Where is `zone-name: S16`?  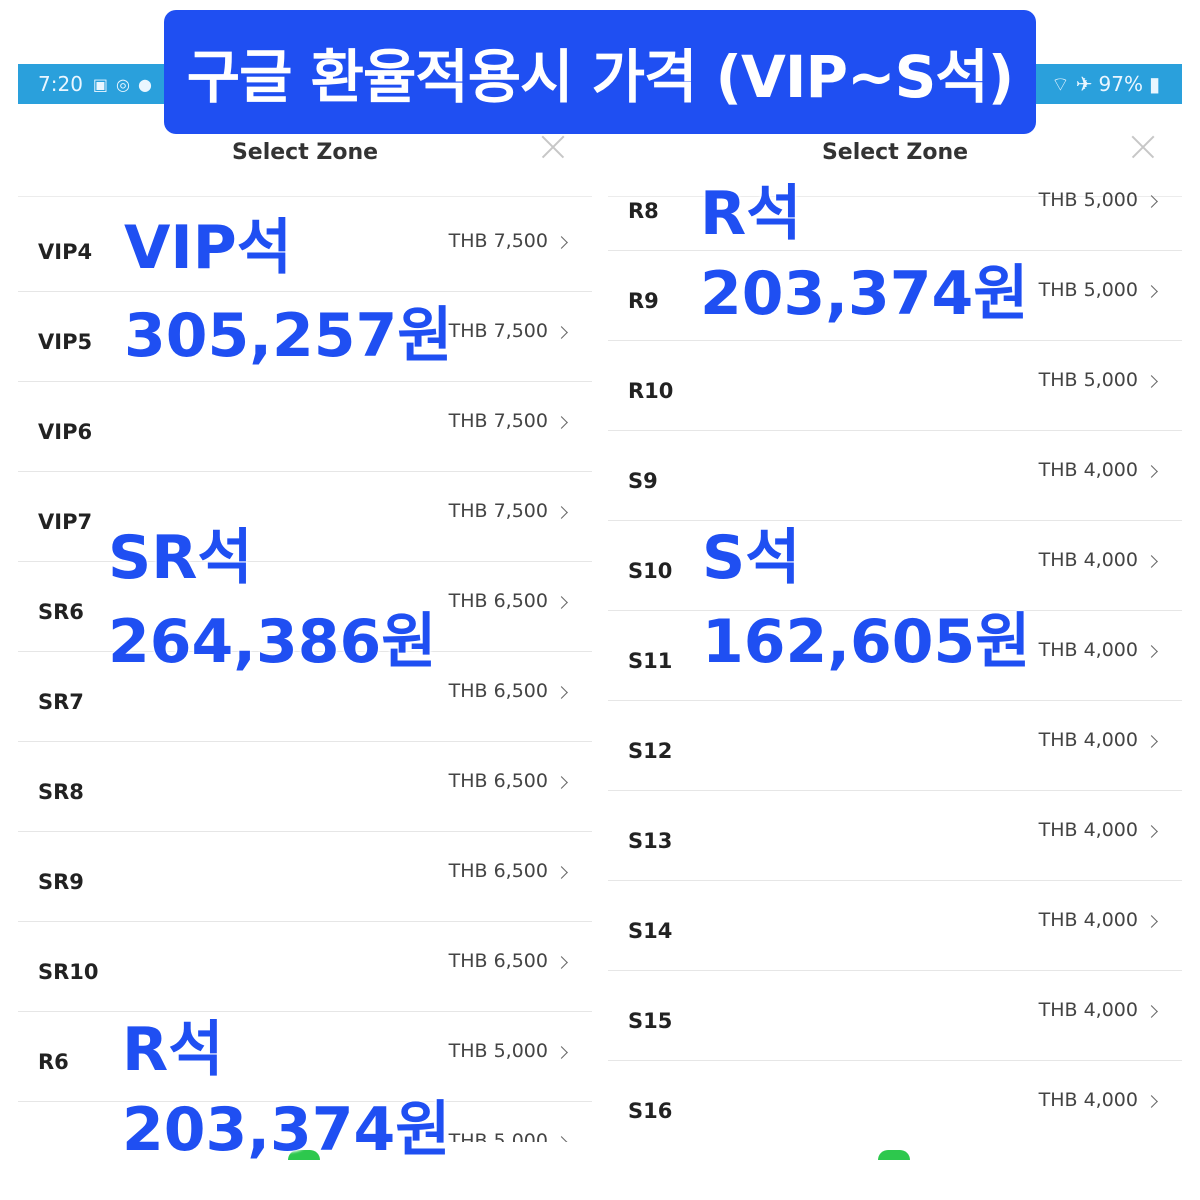
zone-name: S16 is located at coordinates (650, 1110).